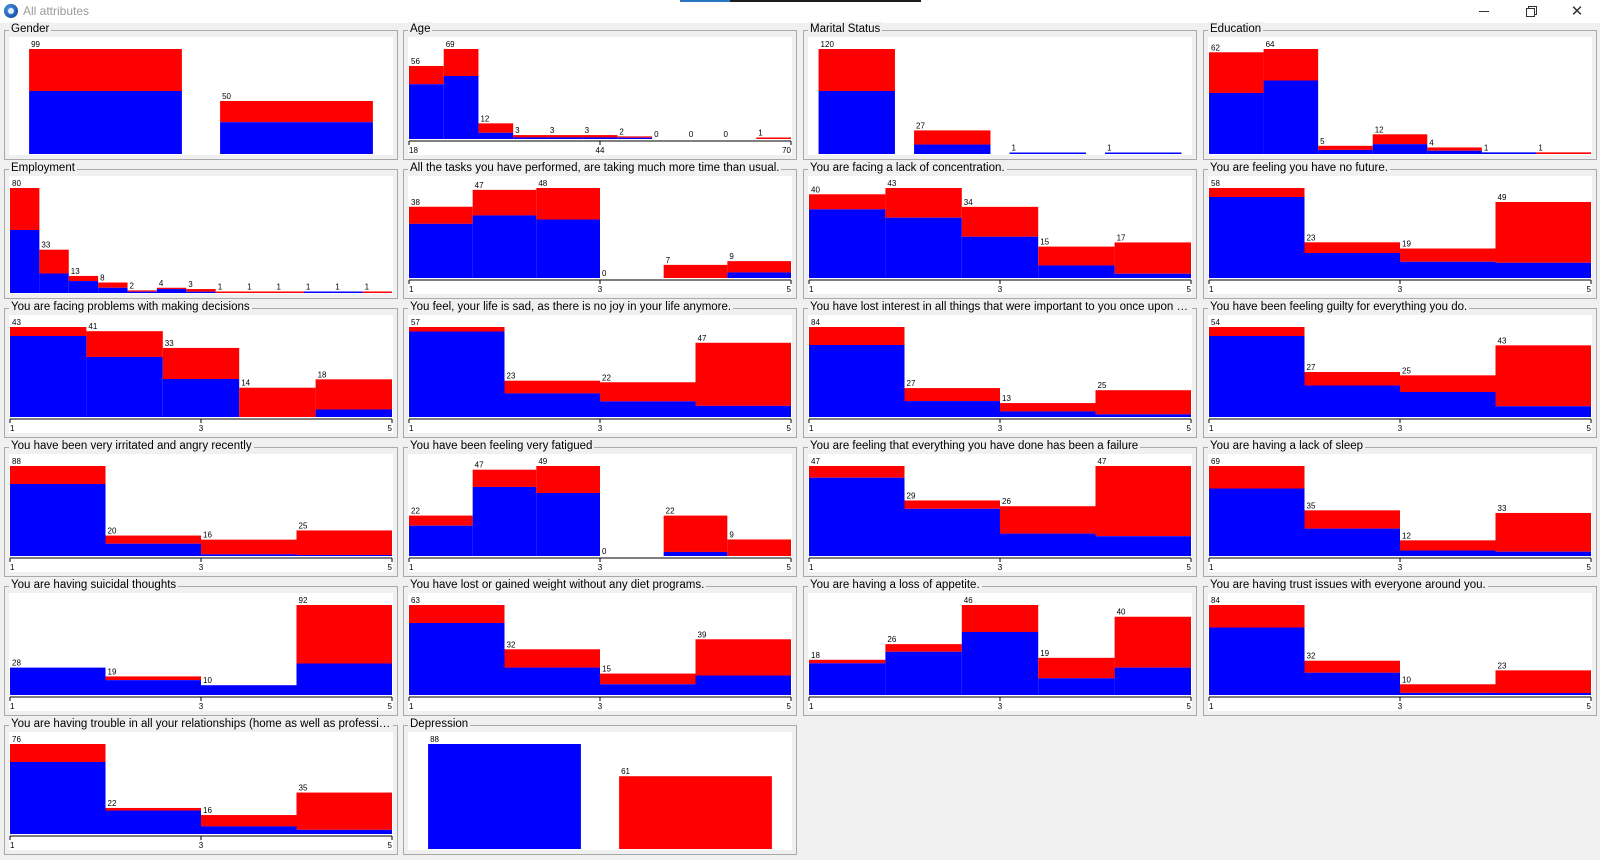 The width and height of the screenshot is (1600, 860). Describe the element at coordinates (1000, 652) in the screenshot. I see `plot-area: 18 26 46 19 40 1 3 5` at that location.